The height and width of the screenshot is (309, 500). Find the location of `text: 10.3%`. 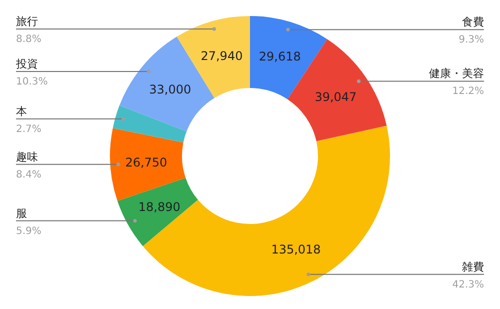

text: 10.3% is located at coordinates (32, 82).